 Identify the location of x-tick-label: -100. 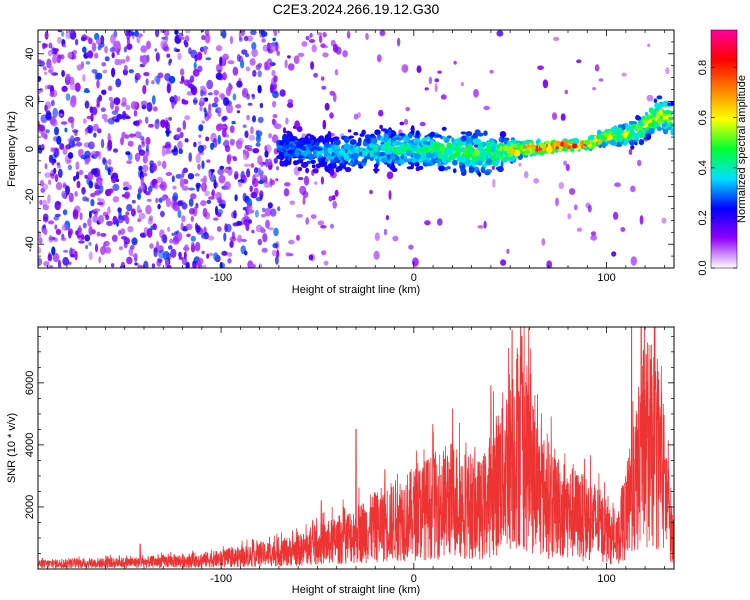
(221, 278).